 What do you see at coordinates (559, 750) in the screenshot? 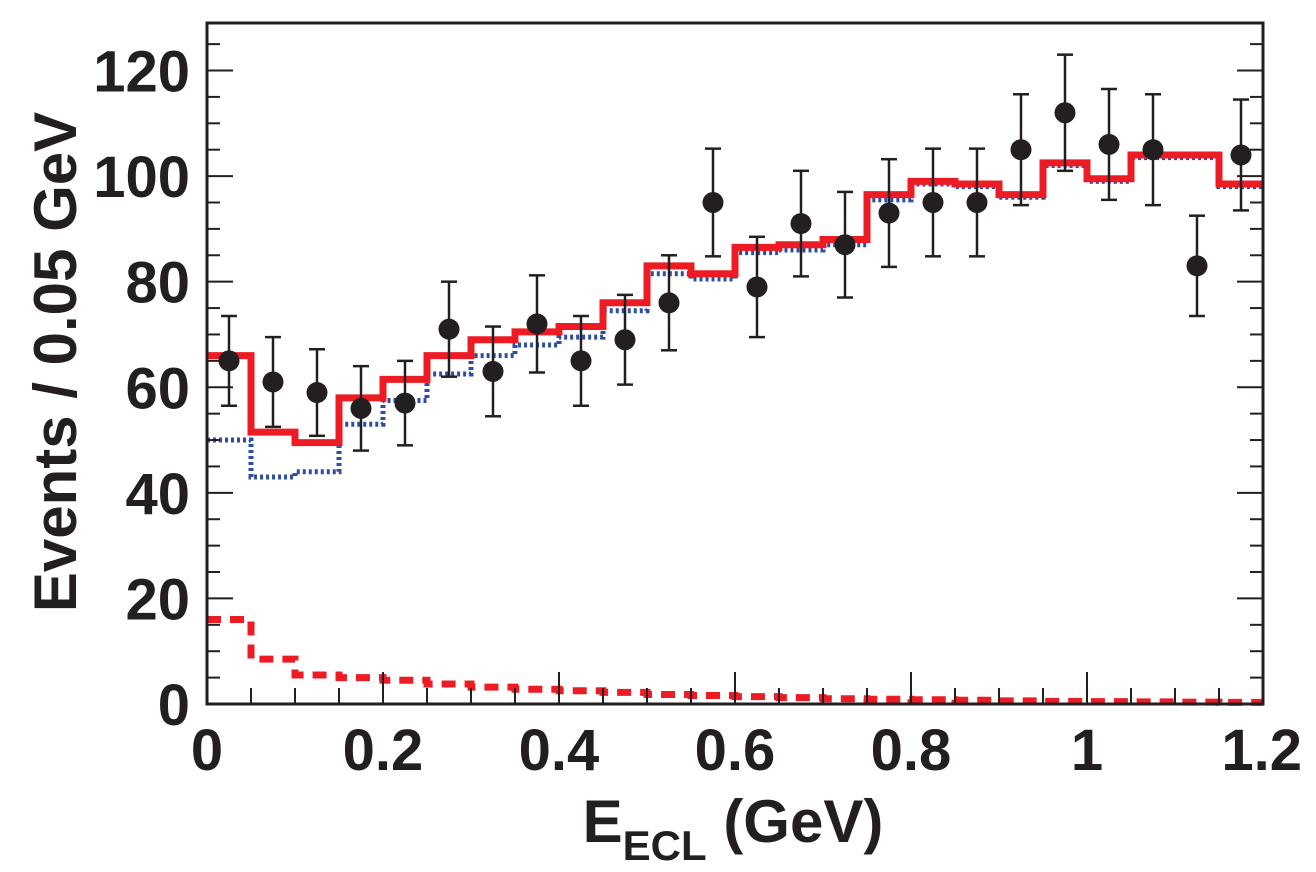
I see `x-tick-label: 0.4` at bounding box center [559, 750].